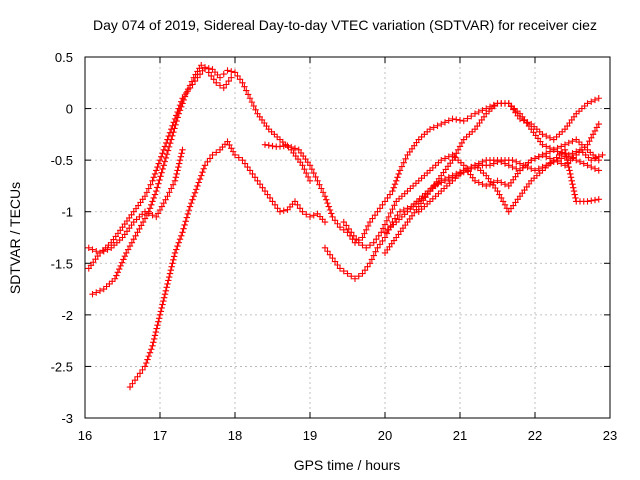 This screenshot has height=480, width=640. Describe the element at coordinates (235, 435) in the screenshot. I see `x-tick-label: 18` at that location.